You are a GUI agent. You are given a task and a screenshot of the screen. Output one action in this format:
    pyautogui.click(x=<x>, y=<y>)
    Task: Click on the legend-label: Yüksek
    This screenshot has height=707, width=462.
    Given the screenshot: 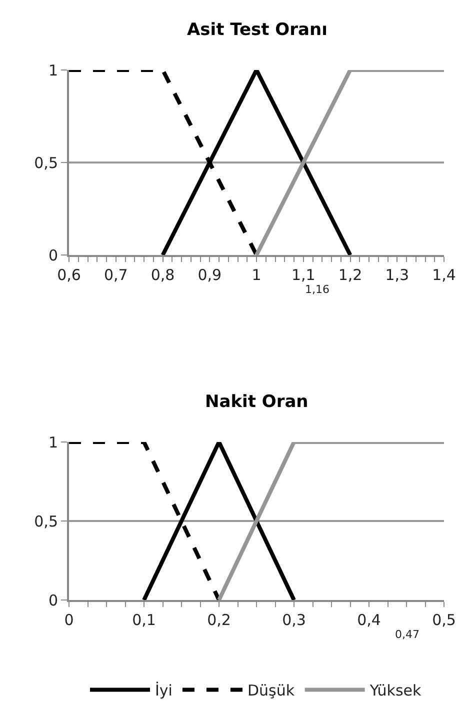 What is the action you would take?
    pyautogui.click(x=395, y=691)
    